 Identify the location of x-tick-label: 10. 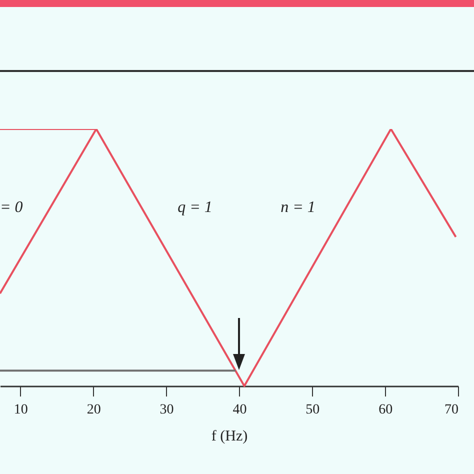
(21, 410).